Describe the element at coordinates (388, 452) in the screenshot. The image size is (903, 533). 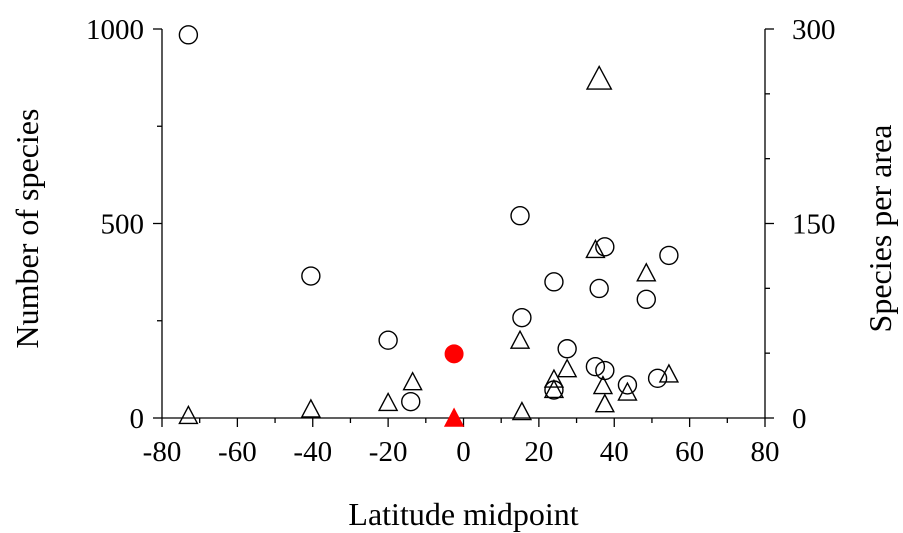
I see `x-tick-label: -20` at that location.